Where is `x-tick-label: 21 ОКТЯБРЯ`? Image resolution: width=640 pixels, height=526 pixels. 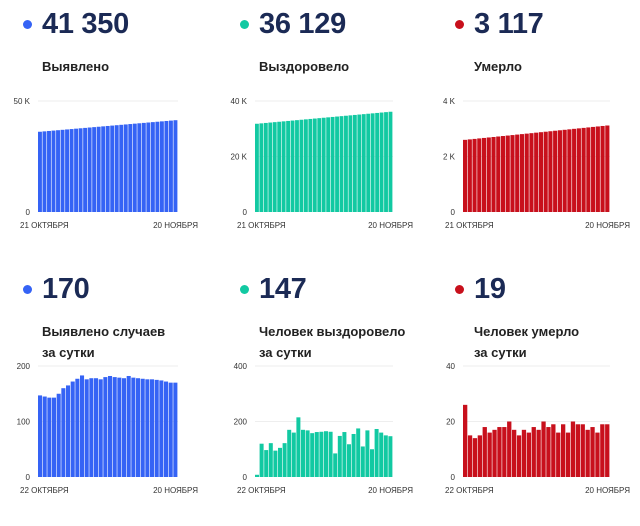
x-tick-label: 21 ОКТЯБРЯ is located at coordinates (261, 225).